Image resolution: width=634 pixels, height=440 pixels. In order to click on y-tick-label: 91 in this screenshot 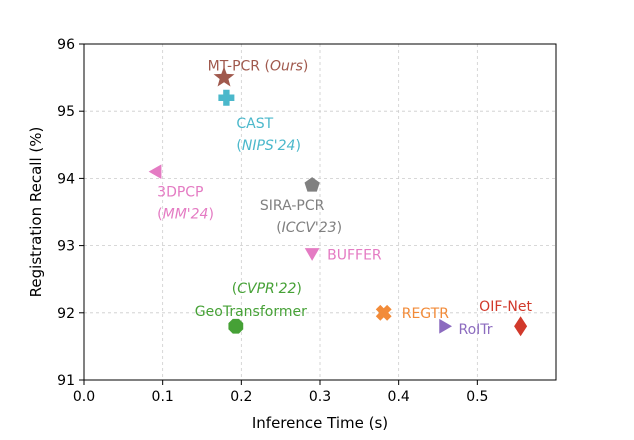, I will do `click(66, 381)`.